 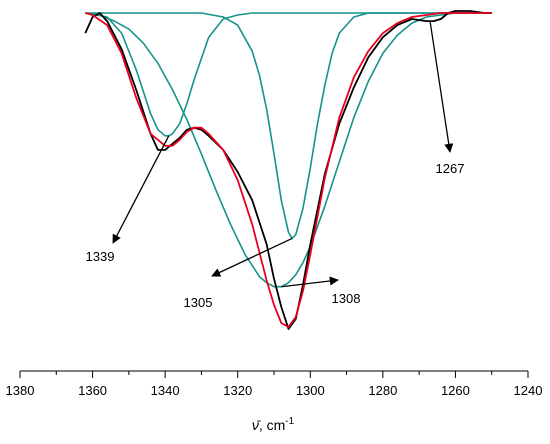 I want to click on x-axis-title-symbol: ν̄, so click(x=256, y=425).